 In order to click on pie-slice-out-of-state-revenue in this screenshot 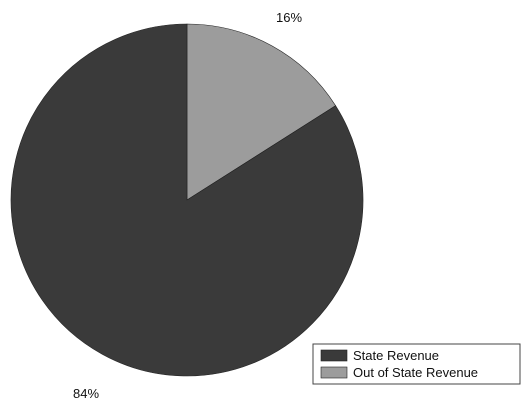, I will do `click(261, 112)`.